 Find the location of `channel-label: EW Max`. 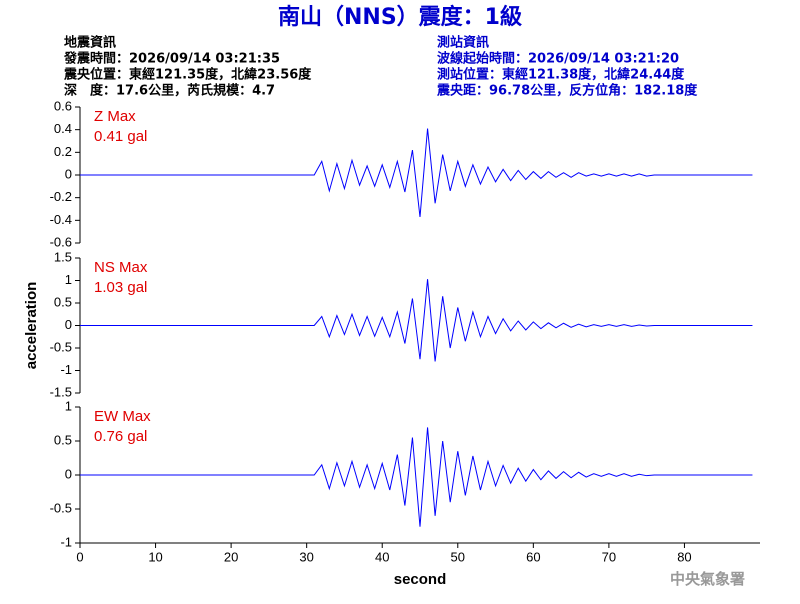

channel-label: EW Max is located at coordinates (122, 416).